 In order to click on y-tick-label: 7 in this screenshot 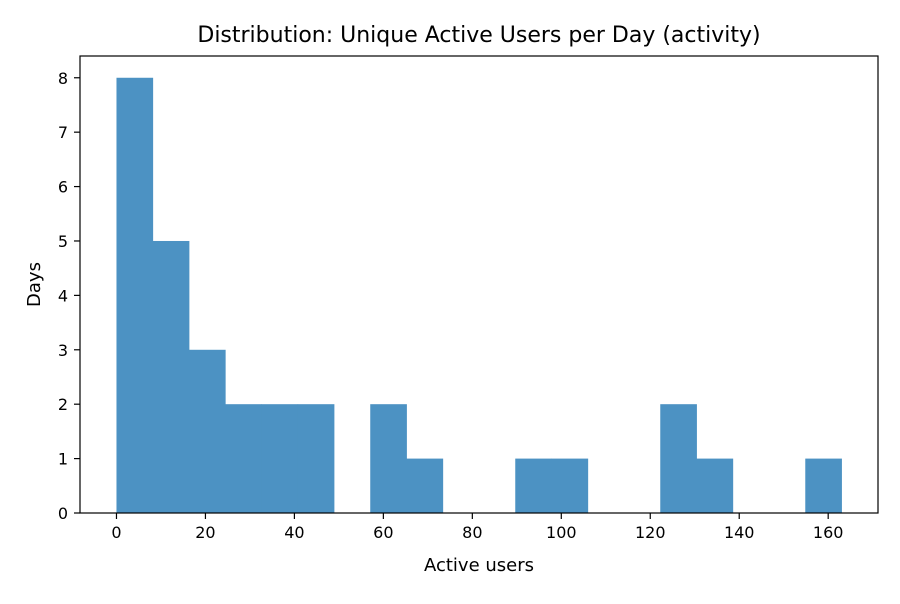, I will do `click(63, 132)`.